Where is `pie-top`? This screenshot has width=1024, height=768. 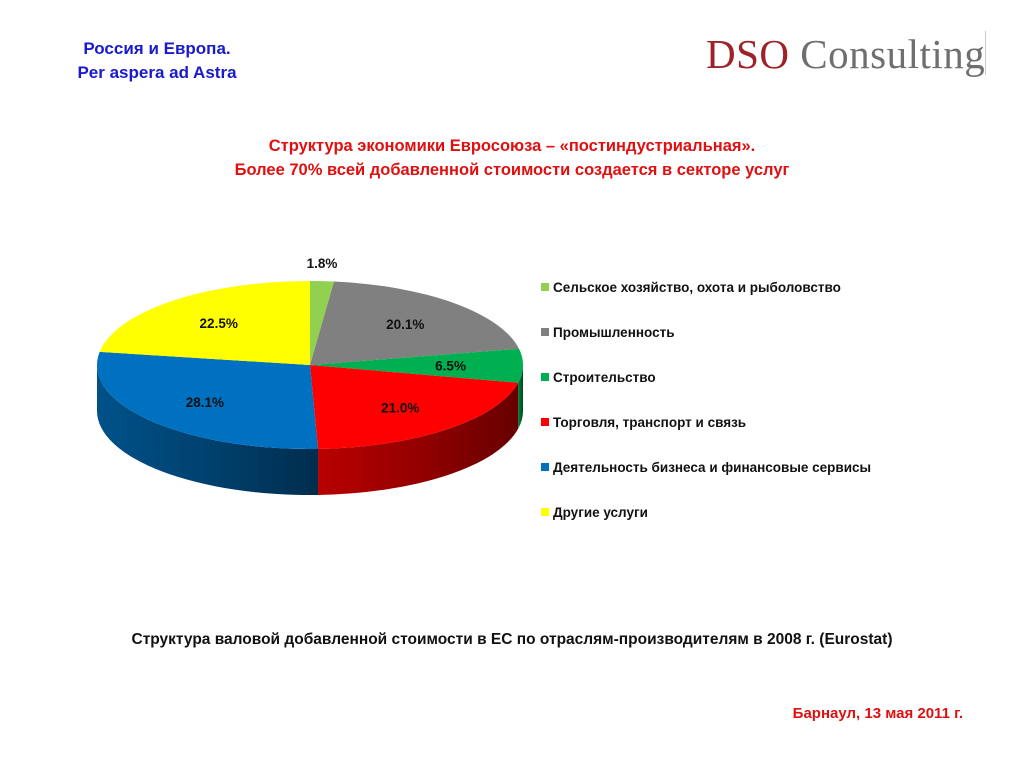 pie-top is located at coordinates (310, 365).